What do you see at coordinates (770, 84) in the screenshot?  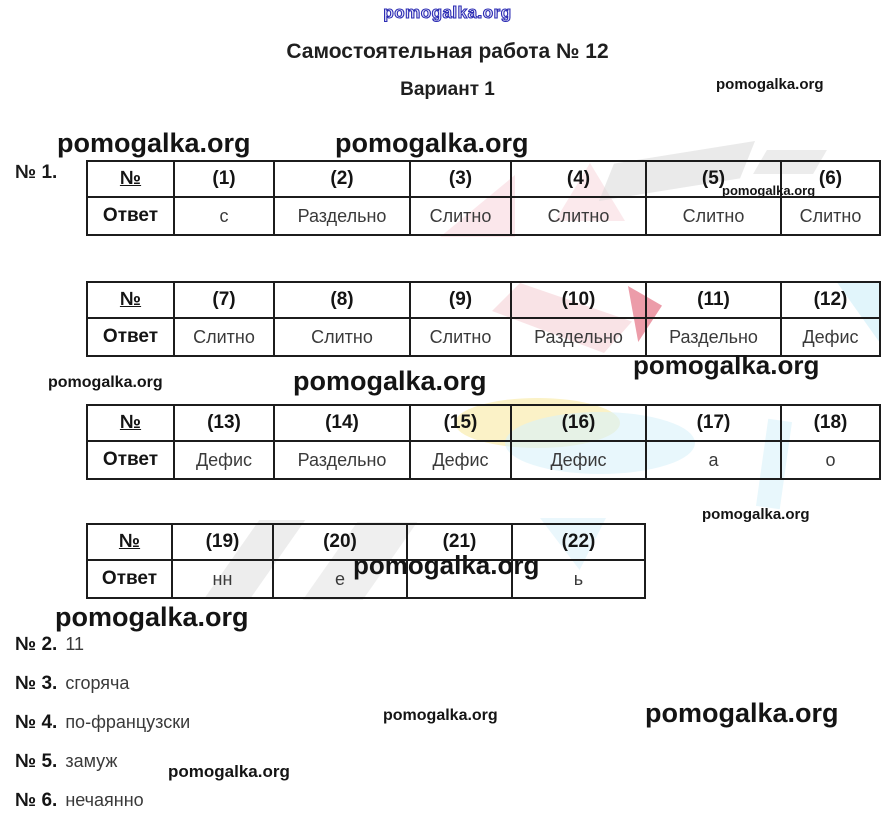 I see `watermark-top-right: pomogalka.org` at bounding box center [770, 84].